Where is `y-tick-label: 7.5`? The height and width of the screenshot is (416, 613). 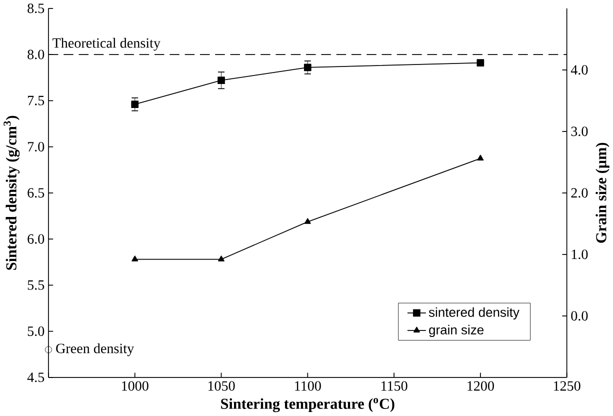 y-tick-label: 7.5 is located at coordinates (36, 101).